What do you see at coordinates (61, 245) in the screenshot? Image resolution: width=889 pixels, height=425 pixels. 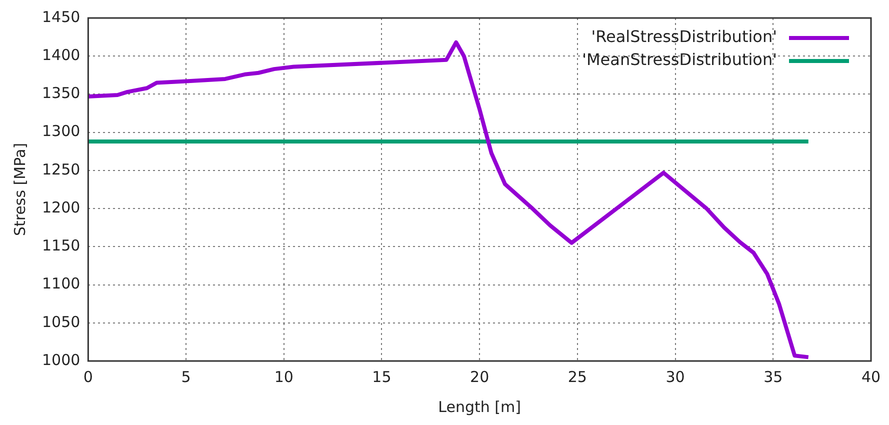 I see `y-tick-label: 1150` at bounding box center [61, 245].